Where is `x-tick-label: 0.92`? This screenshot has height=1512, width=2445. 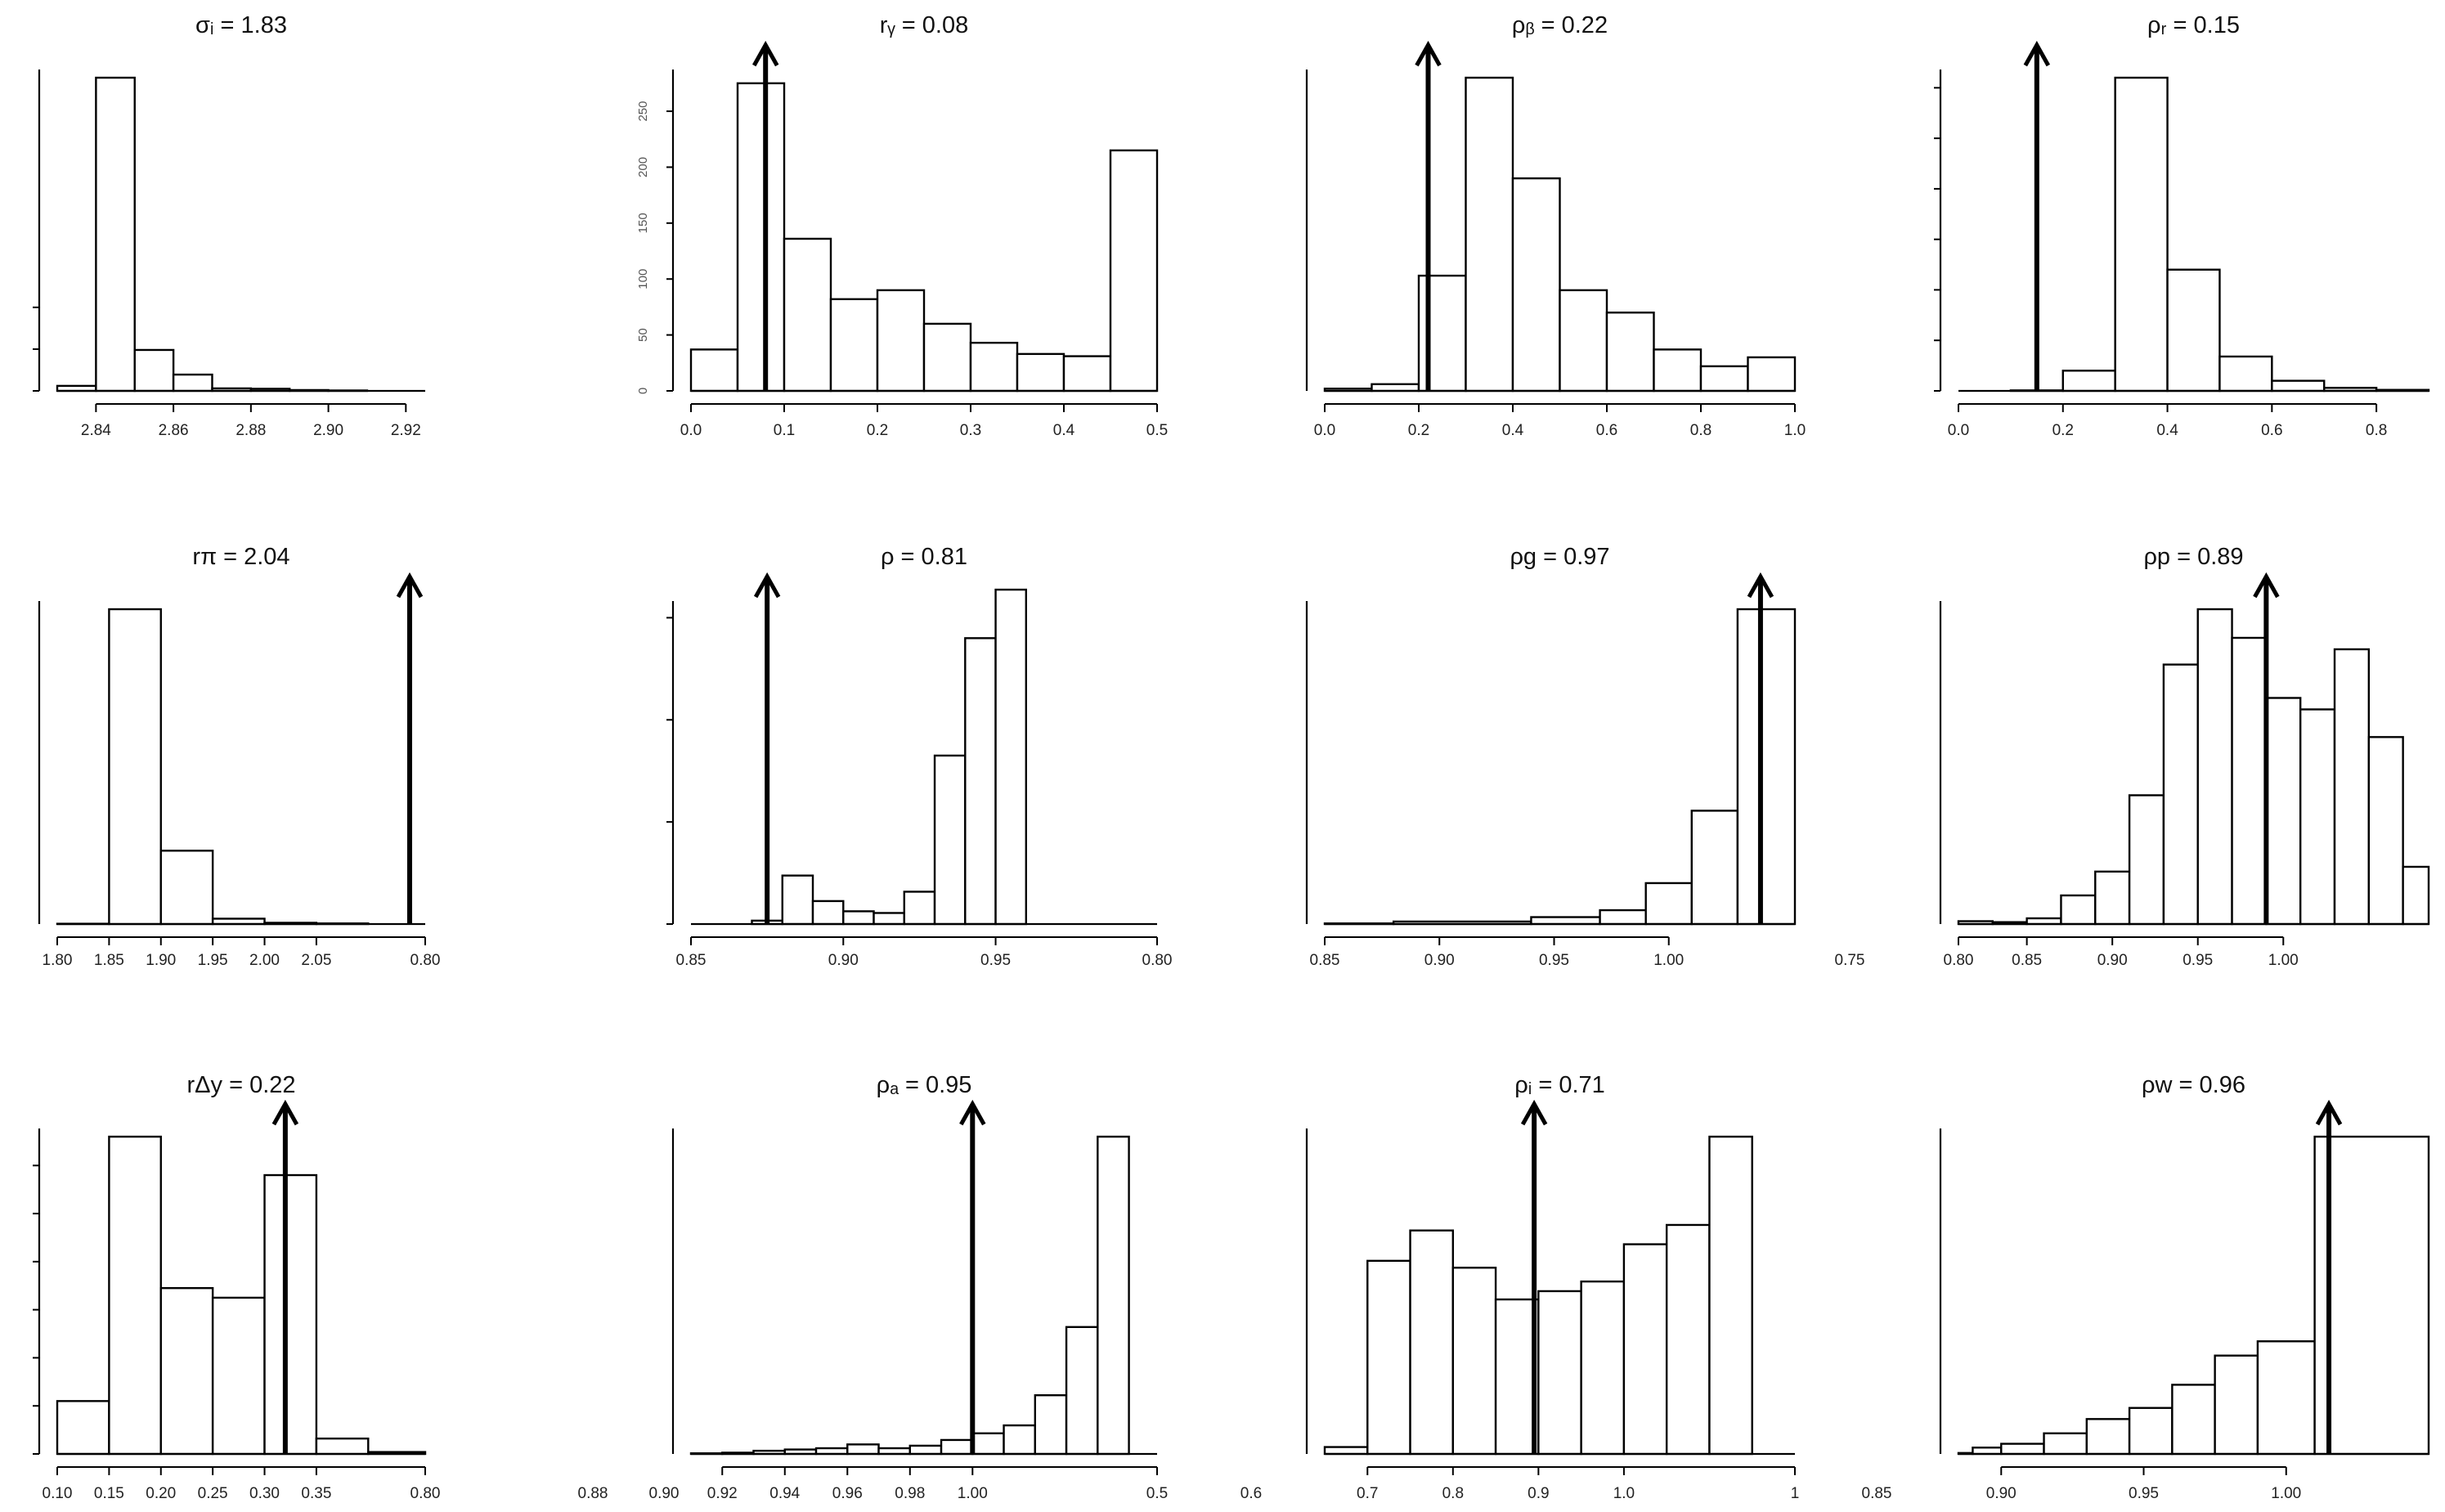 x-tick-label: 0.92 is located at coordinates (722, 1493).